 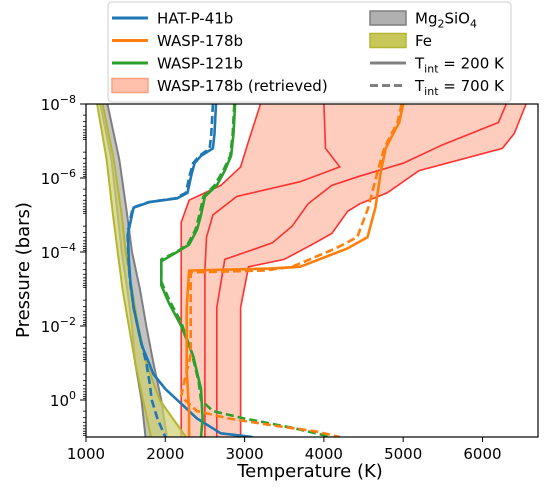 I want to click on band-2-left-edge, so click(x=124, y=270).